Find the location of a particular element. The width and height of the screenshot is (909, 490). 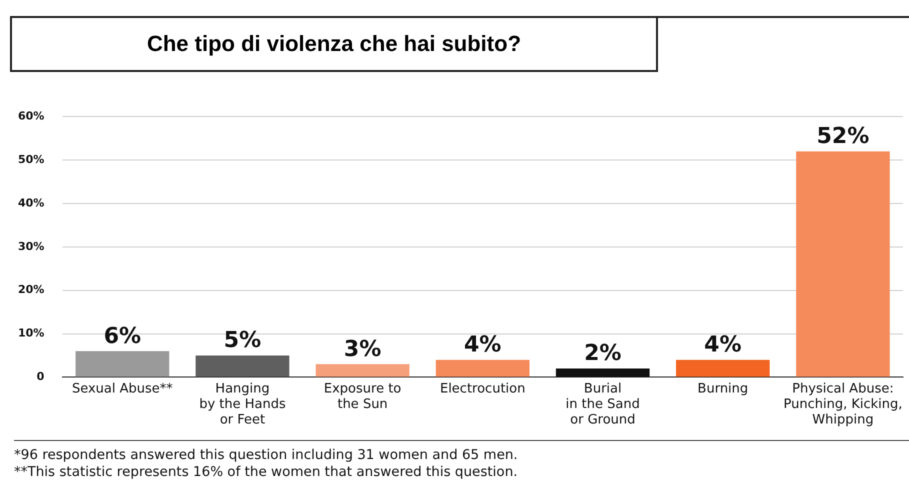

x-tick-label: Burial in the Sand or Ground is located at coordinates (603, 404).